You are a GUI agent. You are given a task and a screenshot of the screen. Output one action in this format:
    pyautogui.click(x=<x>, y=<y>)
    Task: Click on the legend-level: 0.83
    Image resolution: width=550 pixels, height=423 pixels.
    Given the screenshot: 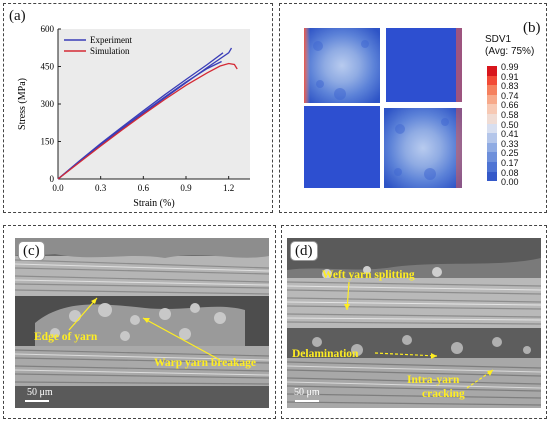 What is the action you would take?
    pyautogui.click(x=510, y=86)
    